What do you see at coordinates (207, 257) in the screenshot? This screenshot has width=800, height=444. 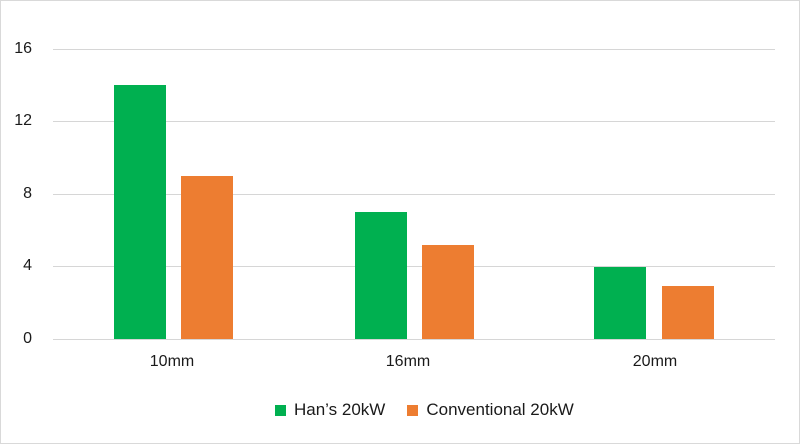 I see `bar-conventional-10mm` at bounding box center [207, 257].